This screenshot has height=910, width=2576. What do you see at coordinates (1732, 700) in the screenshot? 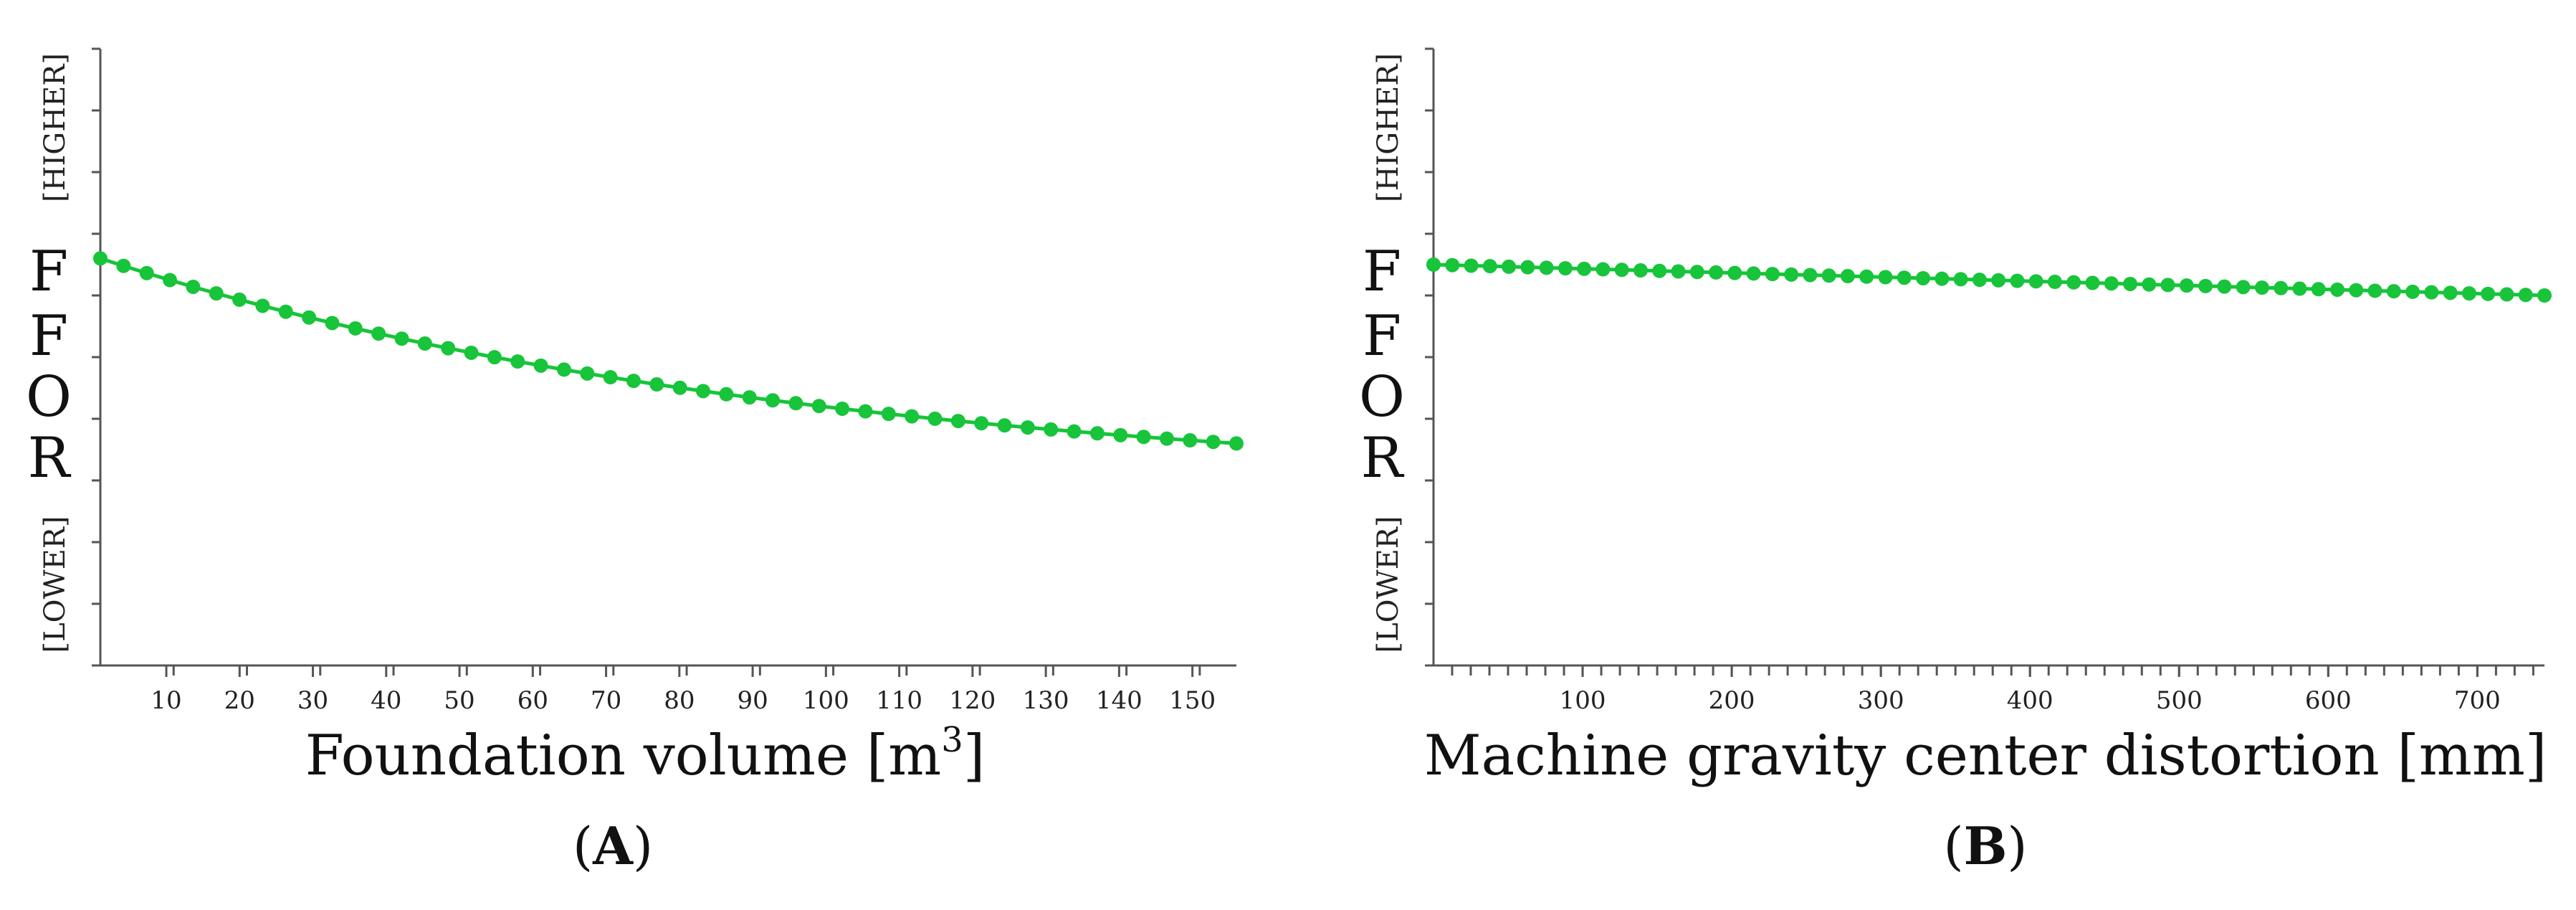
I see `x-tick-label: 200` at bounding box center [1732, 700].